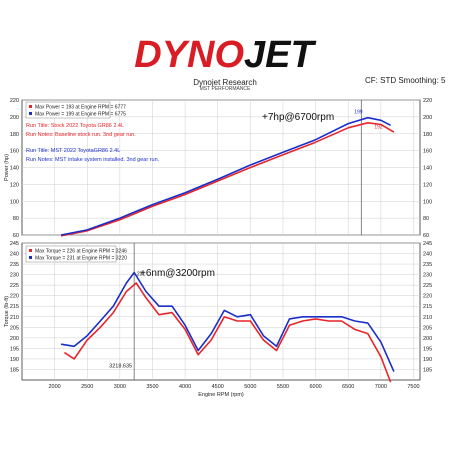  Describe the element at coordinates (427, 169) in the screenshot. I see `y-tick-label-right: 140` at that location.